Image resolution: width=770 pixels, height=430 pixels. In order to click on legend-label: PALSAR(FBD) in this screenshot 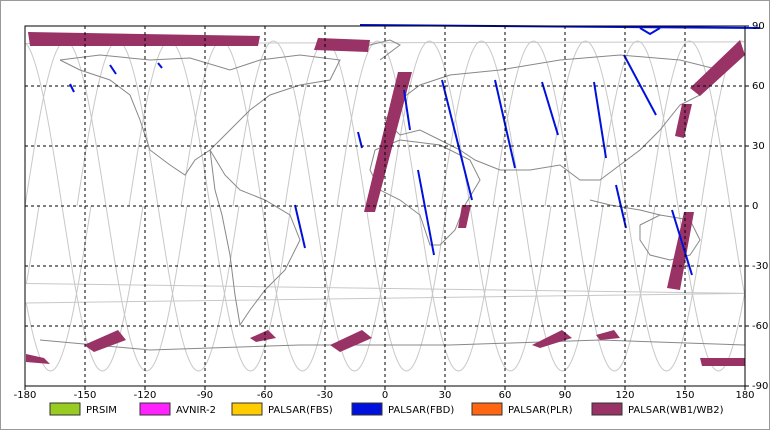, I will do `click(421, 410)`.